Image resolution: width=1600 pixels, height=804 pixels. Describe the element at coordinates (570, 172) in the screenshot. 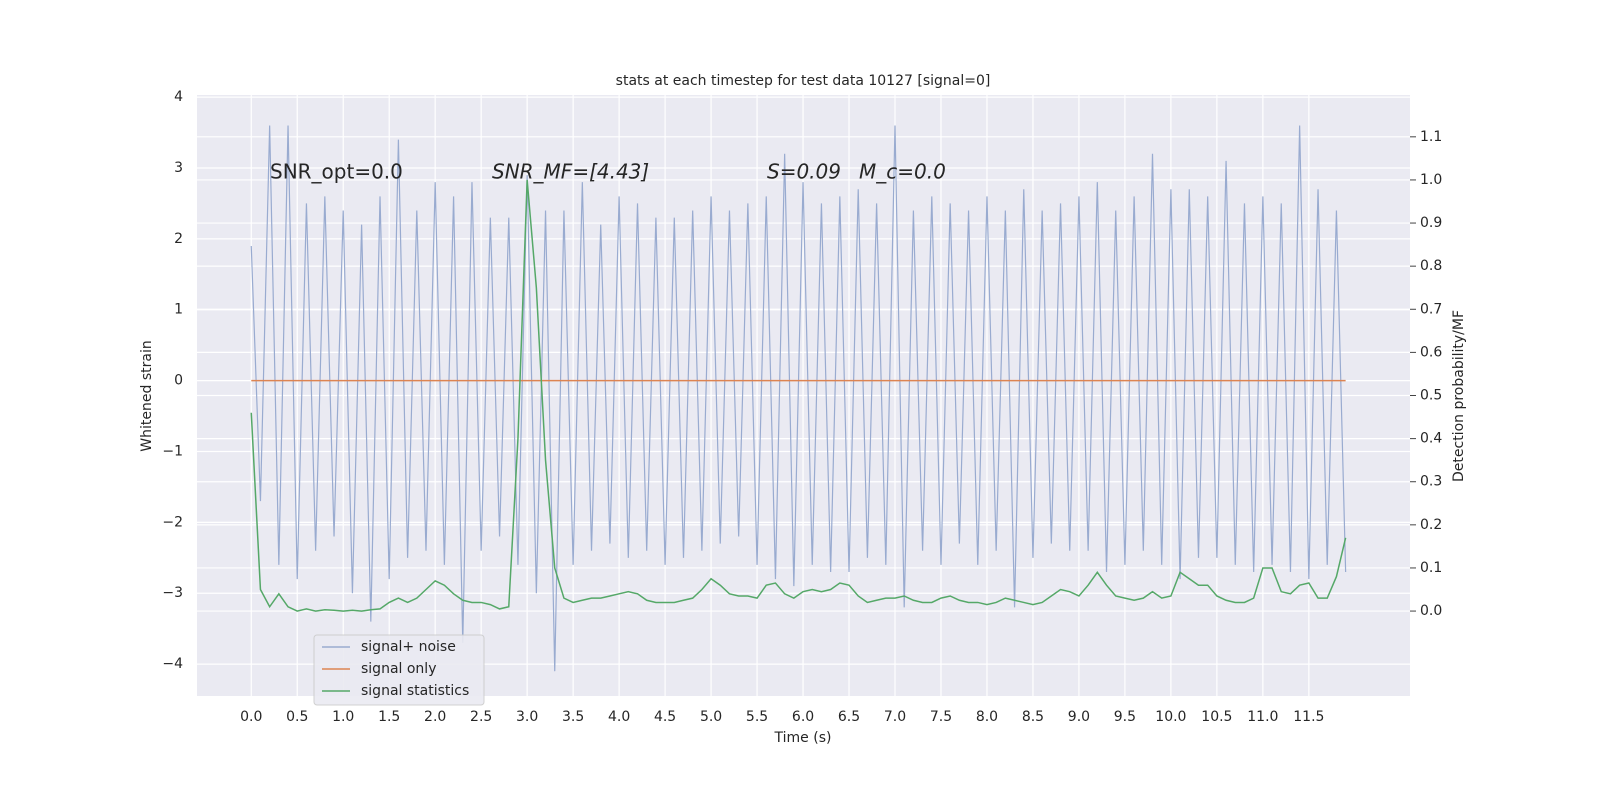

I see `annotation: SNR_MF=[4.43]` at that location.